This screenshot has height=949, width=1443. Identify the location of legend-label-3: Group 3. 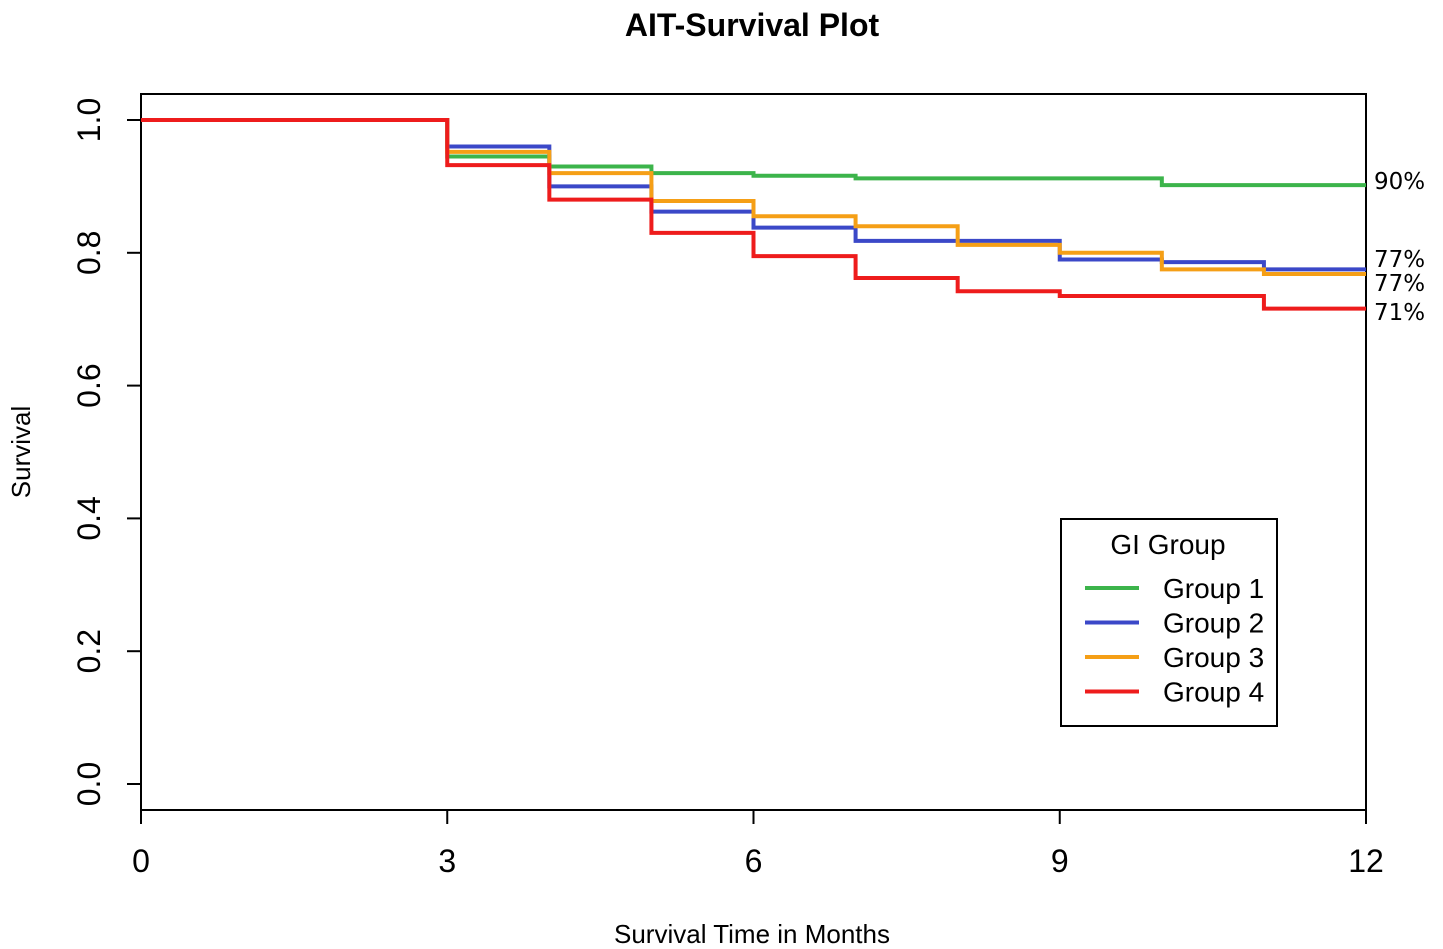
(1213, 657).